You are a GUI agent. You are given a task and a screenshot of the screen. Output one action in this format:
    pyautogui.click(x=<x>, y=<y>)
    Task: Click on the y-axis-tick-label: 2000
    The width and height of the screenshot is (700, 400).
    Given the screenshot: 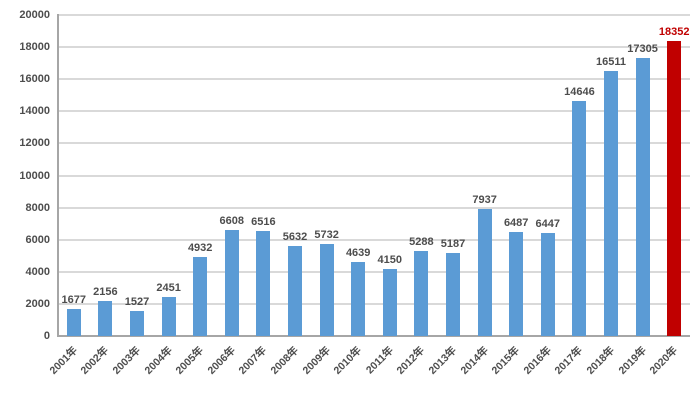 What is the action you would take?
    pyautogui.click(x=37, y=303)
    